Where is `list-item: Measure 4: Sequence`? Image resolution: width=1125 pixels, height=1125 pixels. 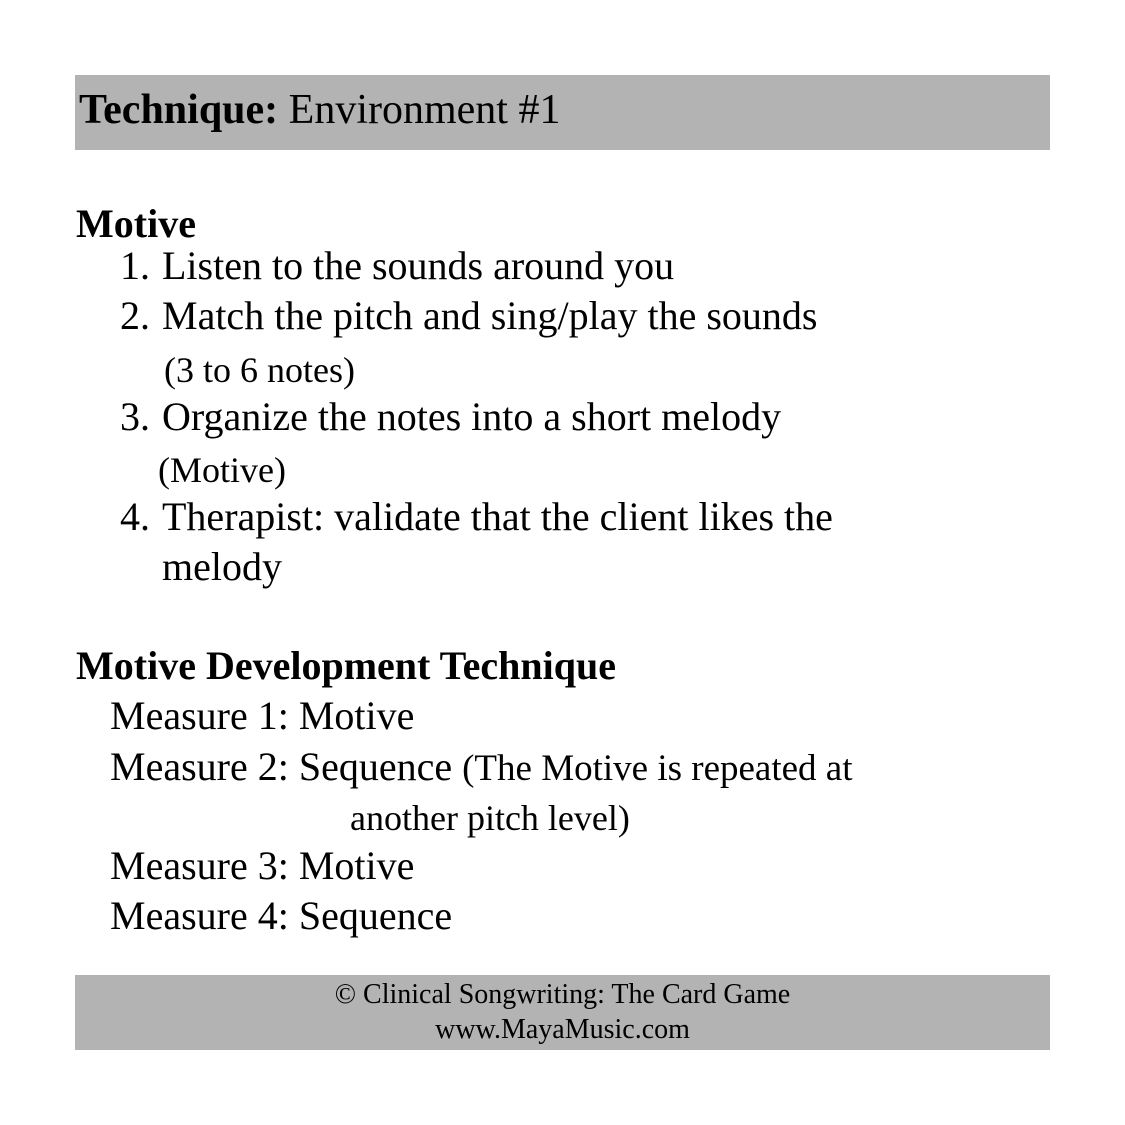
list-item: Measure 4: Sequence is located at coordinates (281, 916).